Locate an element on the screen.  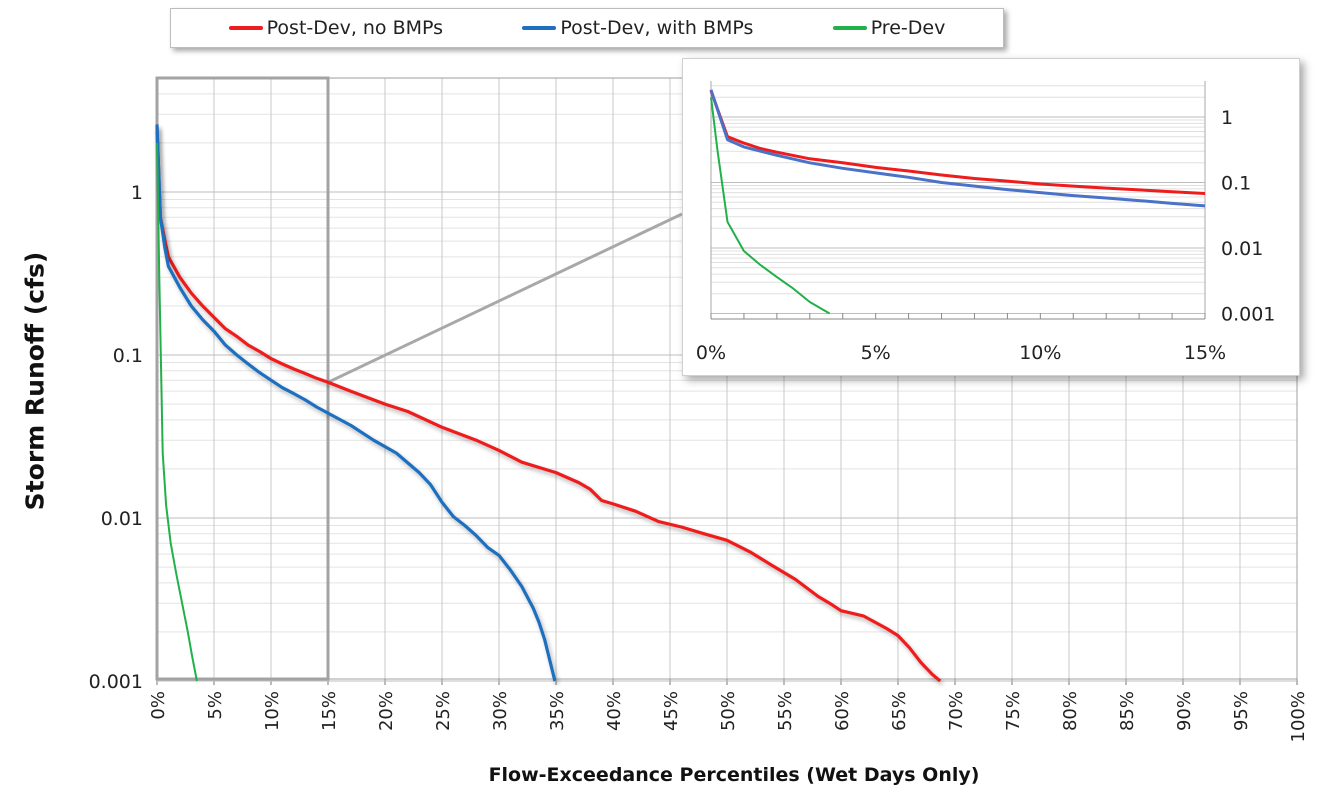
x-tick-label: 95% is located at coordinates (1241, 711).